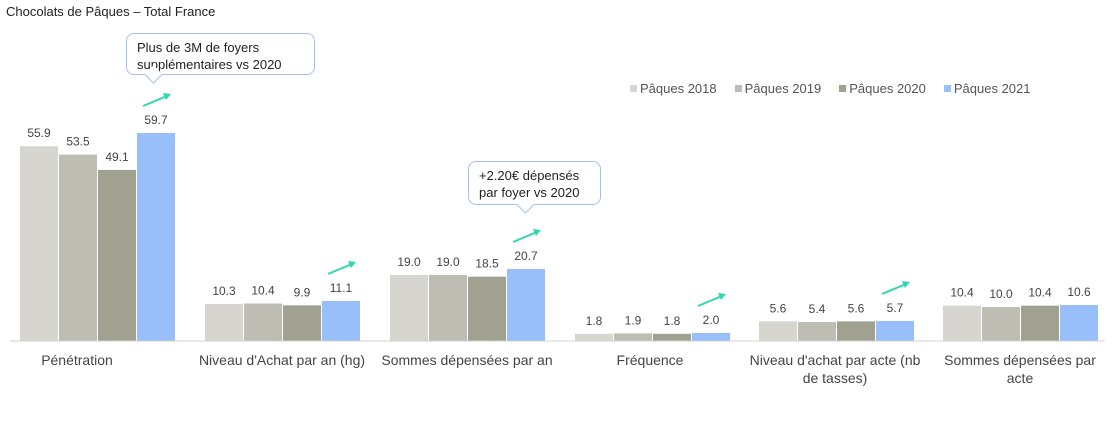 Image resolution: width=1113 pixels, height=425 pixels. What do you see at coordinates (711, 320) in the screenshot?
I see `value-label-3-3: 2.0` at bounding box center [711, 320].